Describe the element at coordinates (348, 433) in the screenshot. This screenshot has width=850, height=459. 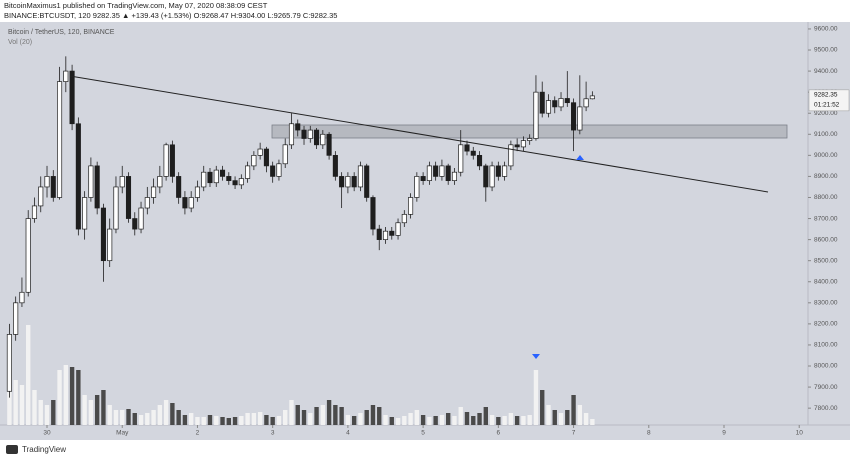
I see `x-tick-label: 4` at that location.